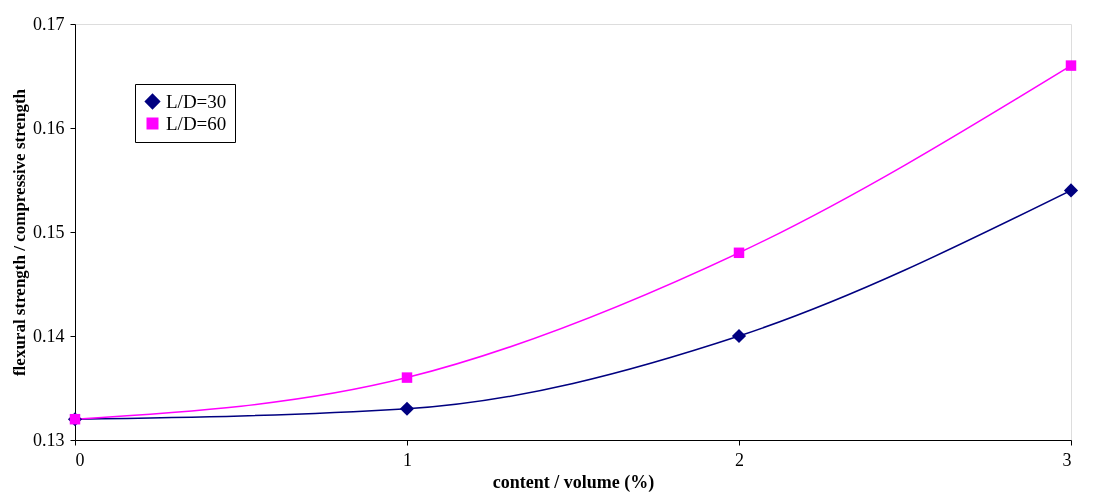 Image resolution: width=1094 pixels, height=496 pixels. Describe the element at coordinates (80, 459) in the screenshot. I see `x-tick-label: 0` at that location.